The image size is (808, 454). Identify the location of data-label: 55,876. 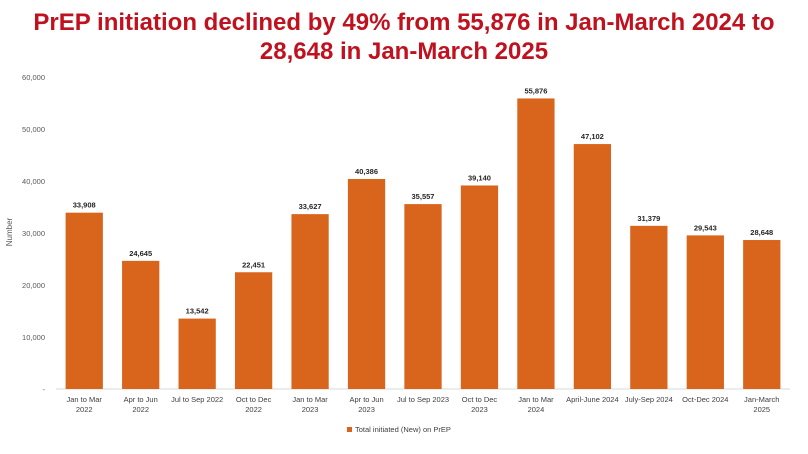
(535, 90).